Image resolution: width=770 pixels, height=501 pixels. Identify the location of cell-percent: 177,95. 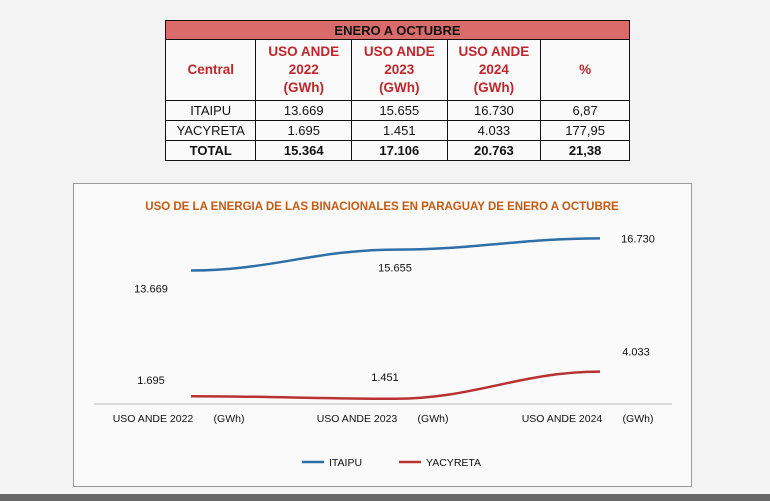
(585, 130).